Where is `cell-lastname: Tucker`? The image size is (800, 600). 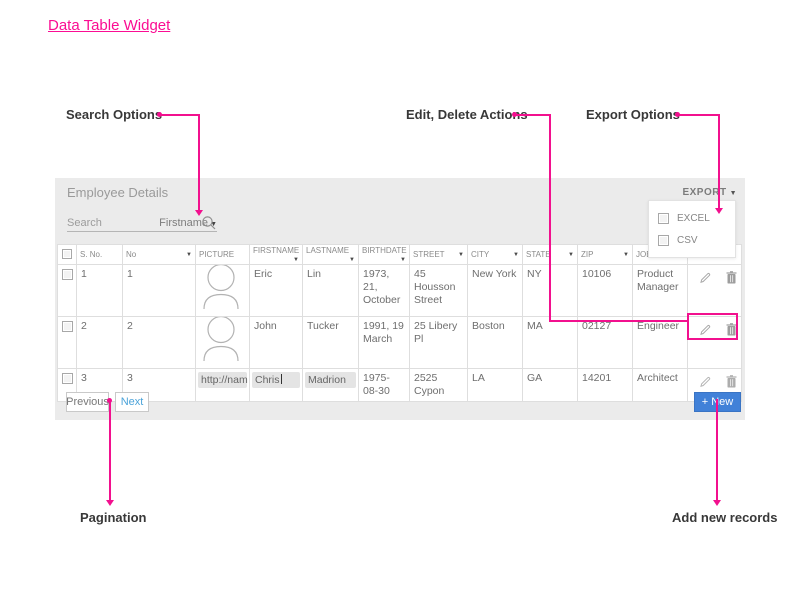 cell-lastname: Tucker is located at coordinates (330, 342).